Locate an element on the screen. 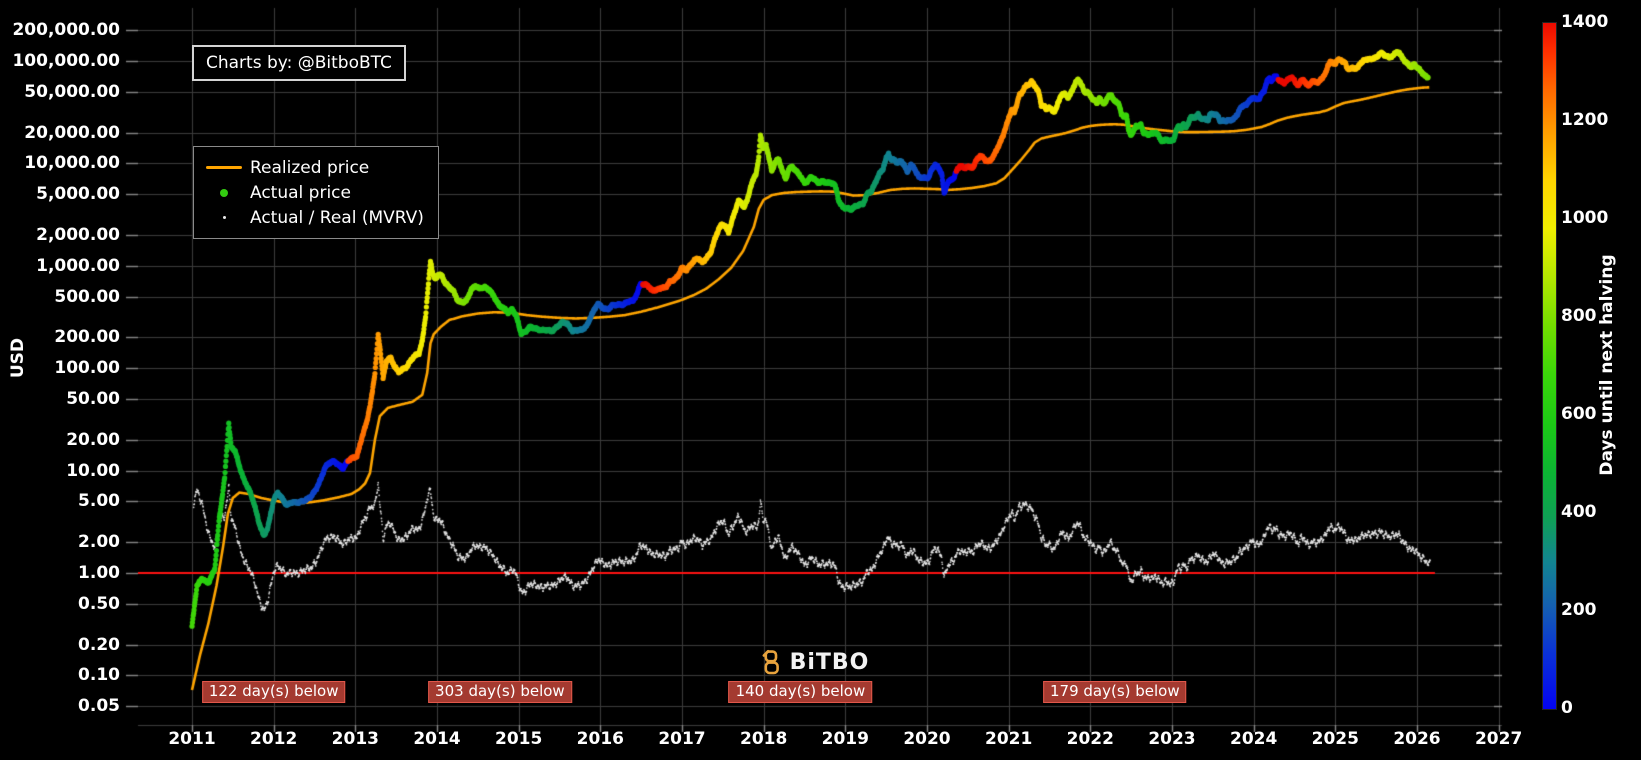 The height and width of the screenshot is (760, 1641). colorbar-tick-label: 200 is located at coordinates (1579, 610).